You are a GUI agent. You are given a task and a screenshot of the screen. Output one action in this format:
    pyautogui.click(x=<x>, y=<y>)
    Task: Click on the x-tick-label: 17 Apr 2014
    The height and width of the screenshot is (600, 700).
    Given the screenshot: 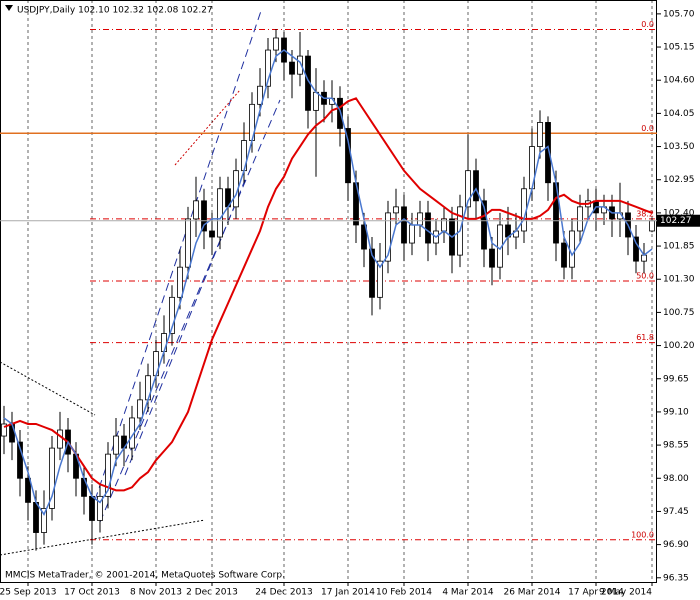 What is the action you would take?
    pyautogui.click(x=596, y=593)
    